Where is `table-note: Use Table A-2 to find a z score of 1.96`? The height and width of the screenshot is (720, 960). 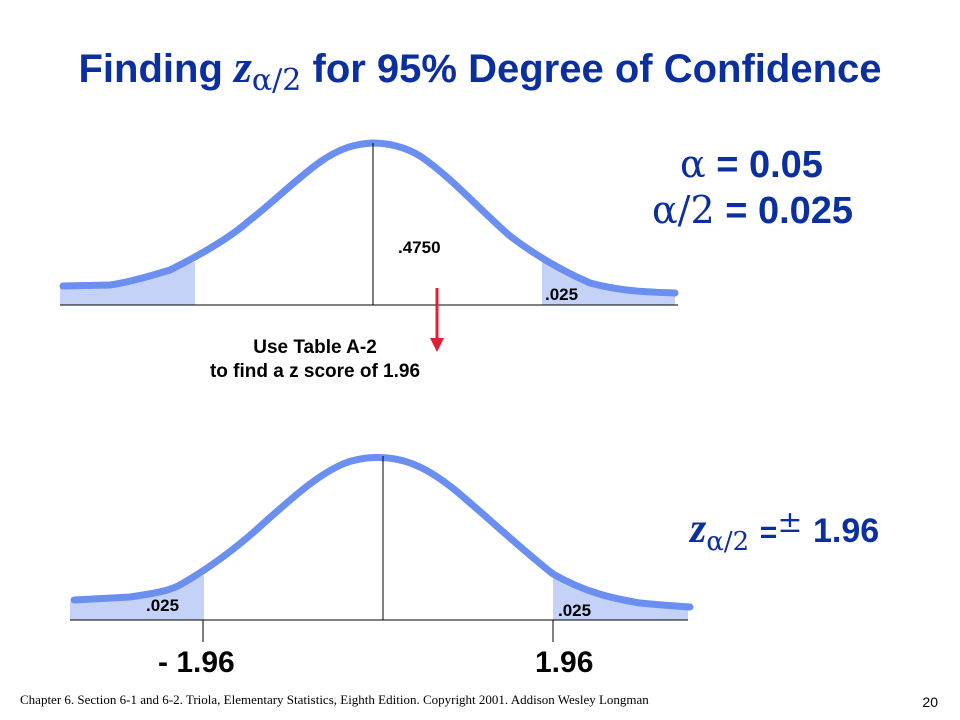 table-note: Use Table A-2 to find a z score of 1.96 is located at coordinates (315, 360).